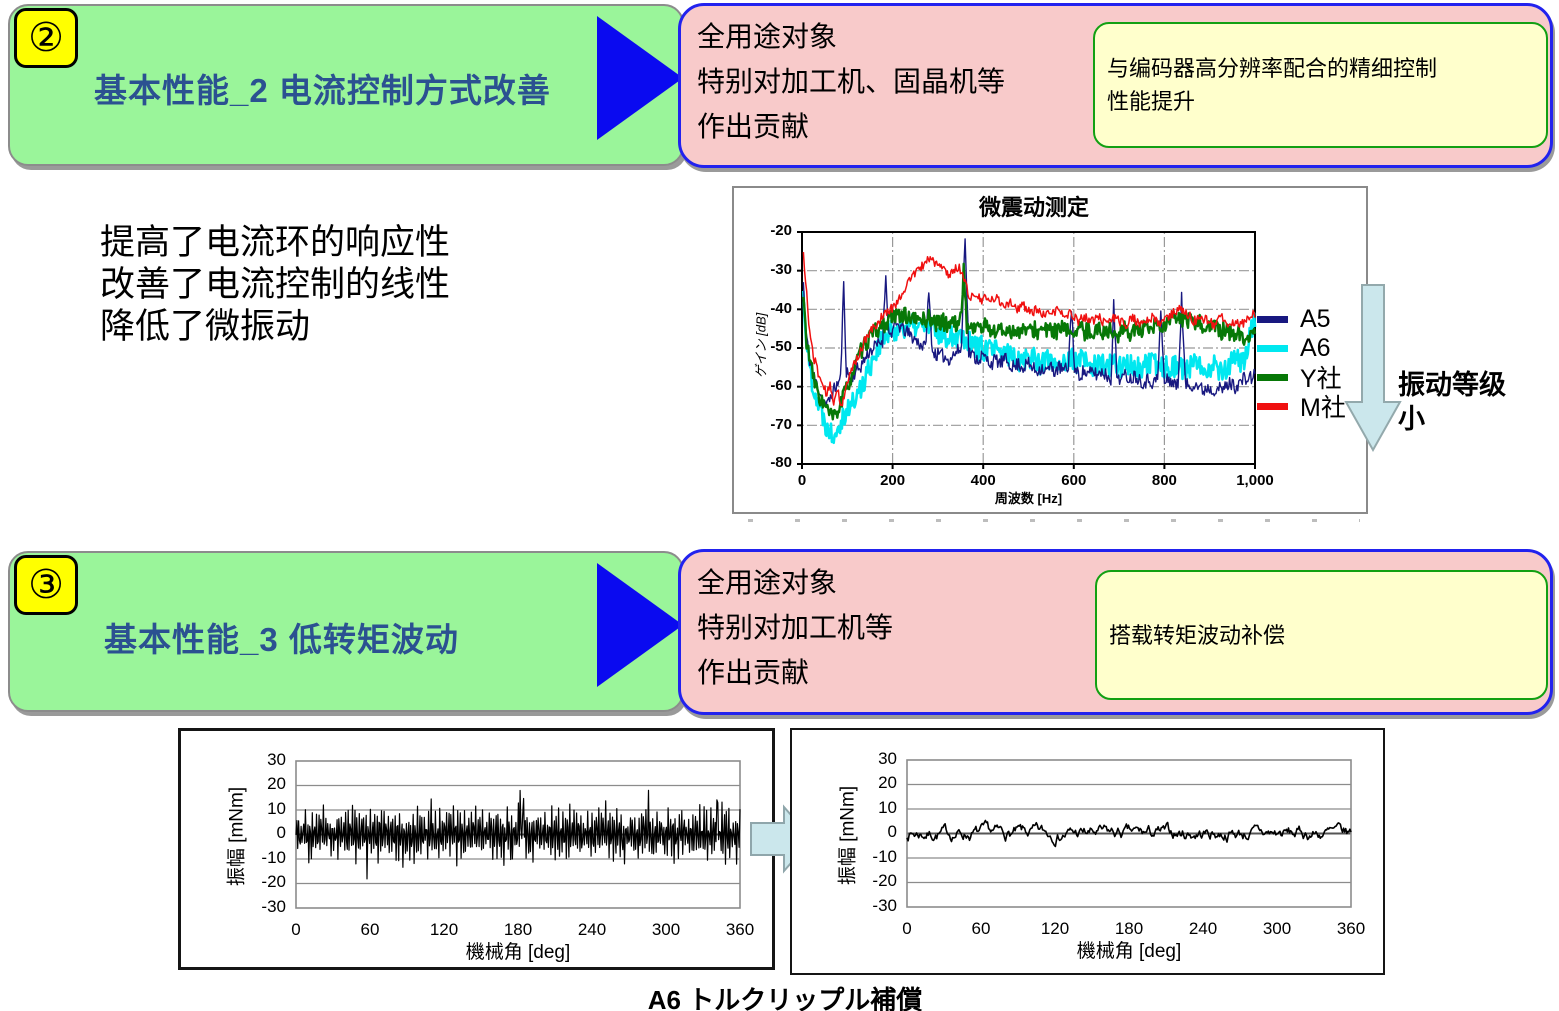 The image size is (1559, 1011). I want to click on description-line: 降低了微振动, so click(205, 326).